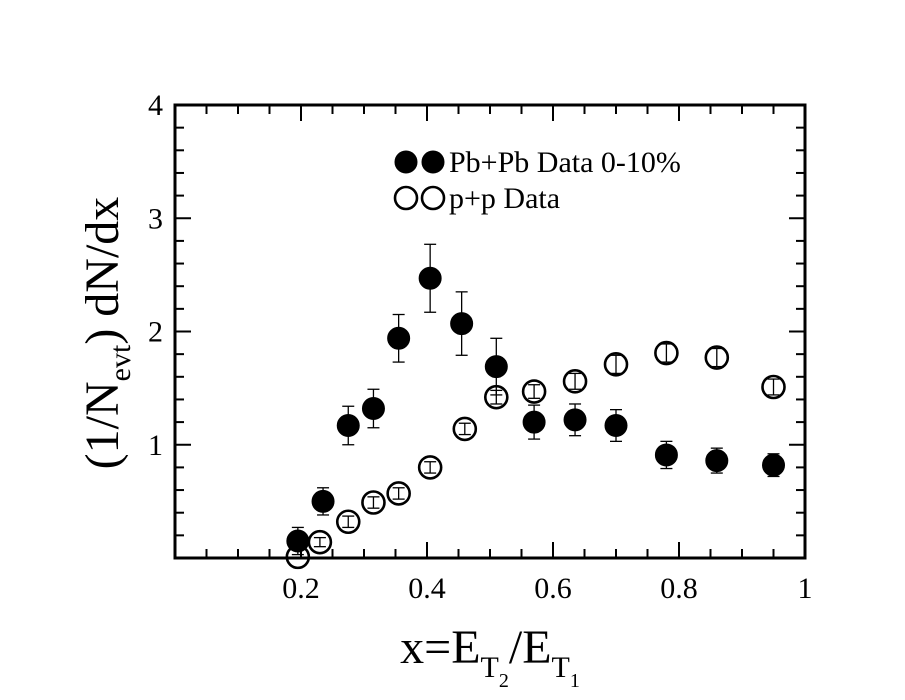 The width and height of the screenshot is (905, 700). I want to click on y-tick-label: 2, so click(155, 332).